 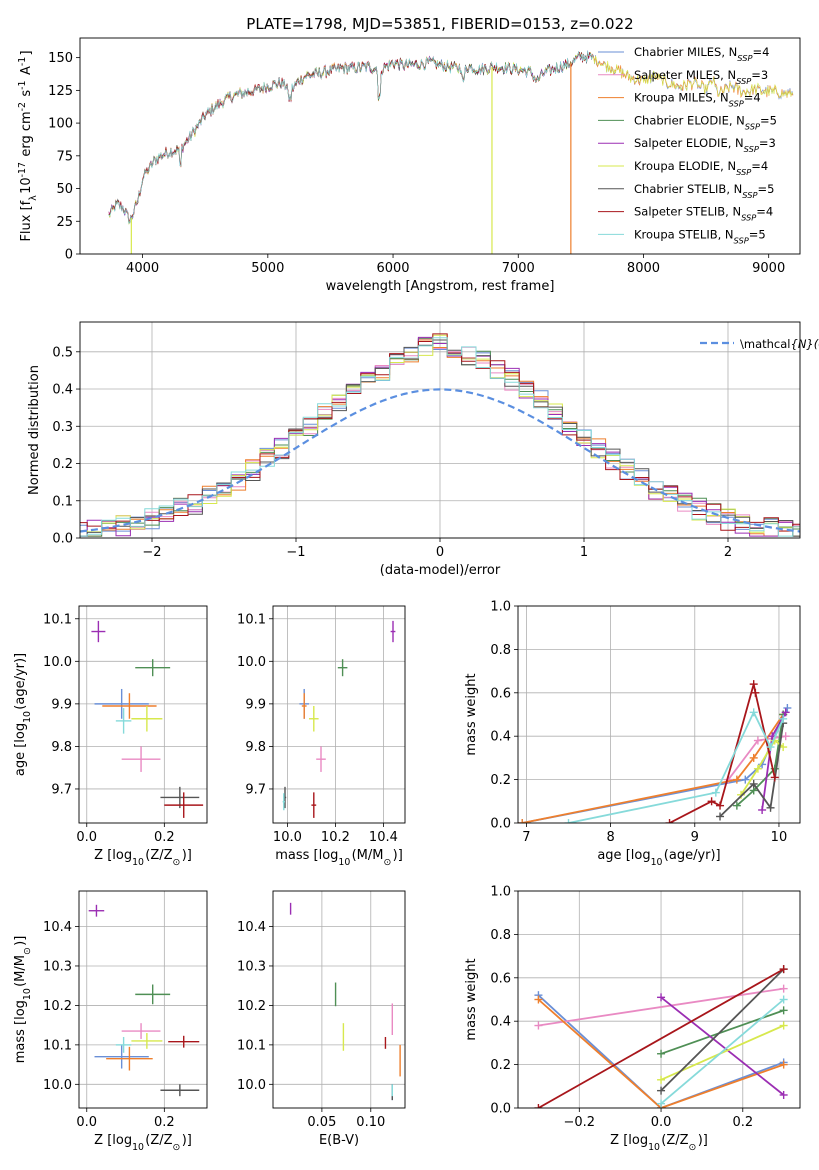 I want to click on legend-label-salpeter-miles: Salpeter MILES, NSSP=3, so click(x=701, y=77).